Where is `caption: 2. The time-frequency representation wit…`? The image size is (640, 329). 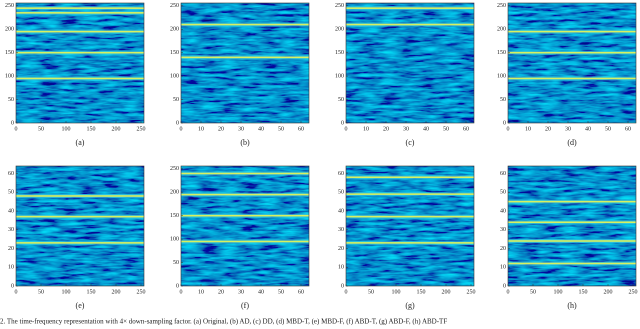 caption: 2. The time-frequency representation wit… is located at coordinates (223, 322).